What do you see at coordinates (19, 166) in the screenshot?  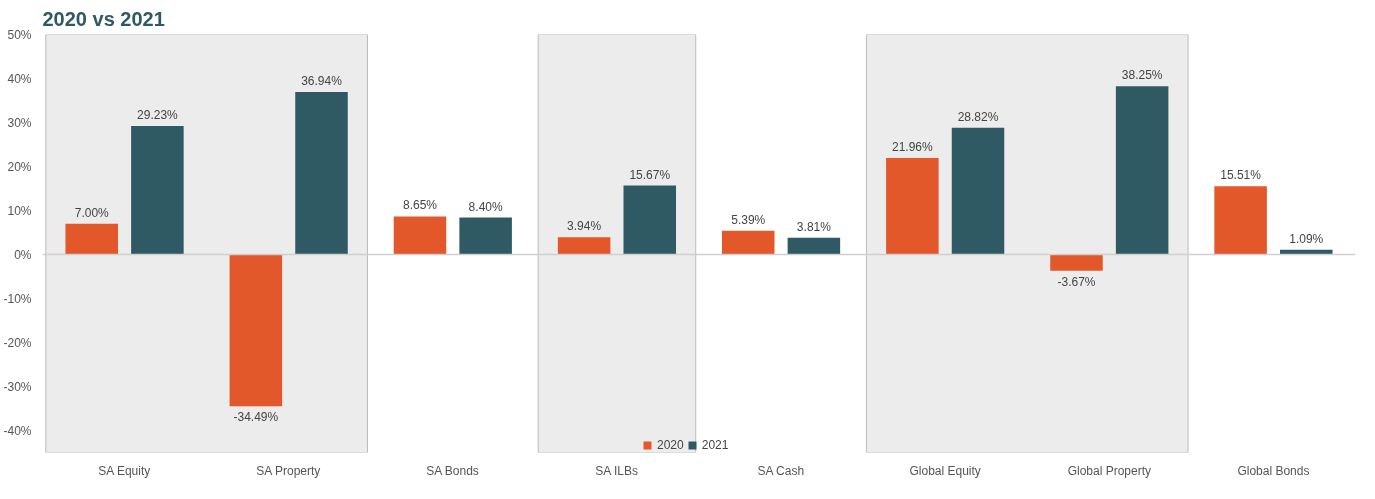 I see `y-tick-label: 20%` at bounding box center [19, 166].